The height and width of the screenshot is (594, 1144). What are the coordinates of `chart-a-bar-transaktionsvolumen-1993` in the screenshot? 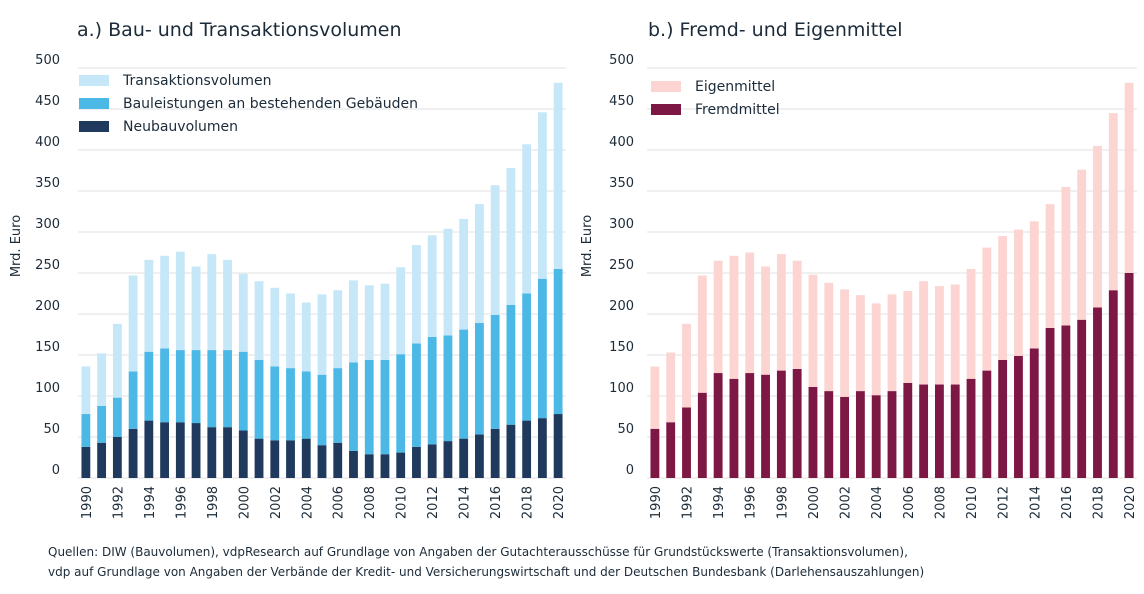 It's located at (133, 323).